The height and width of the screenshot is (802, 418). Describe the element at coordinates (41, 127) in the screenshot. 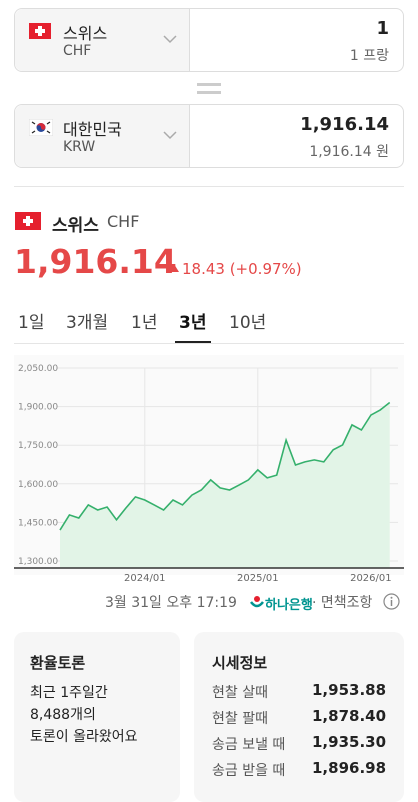

I see `korea-flag` at that location.